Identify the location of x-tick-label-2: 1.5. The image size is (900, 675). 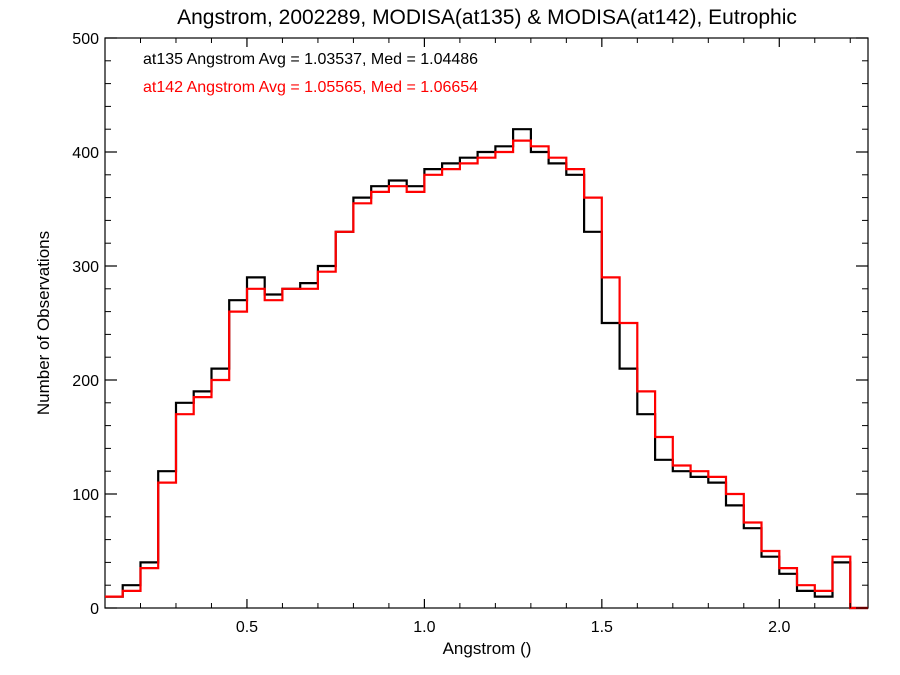
(602, 627).